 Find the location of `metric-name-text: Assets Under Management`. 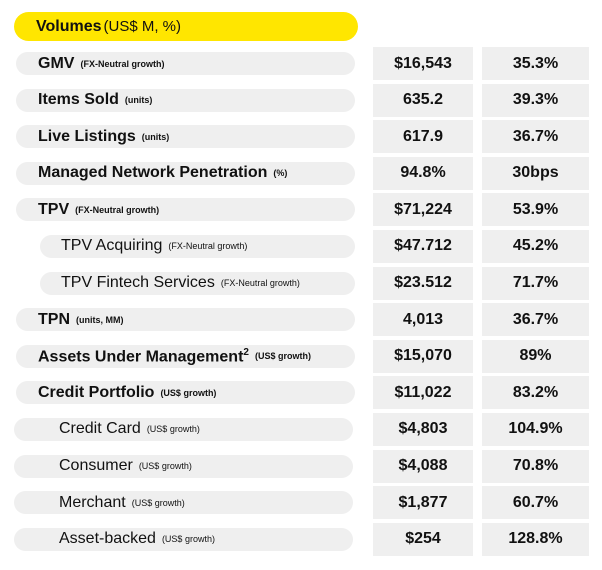

metric-name-text: Assets Under Management is located at coordinates (141, 356).